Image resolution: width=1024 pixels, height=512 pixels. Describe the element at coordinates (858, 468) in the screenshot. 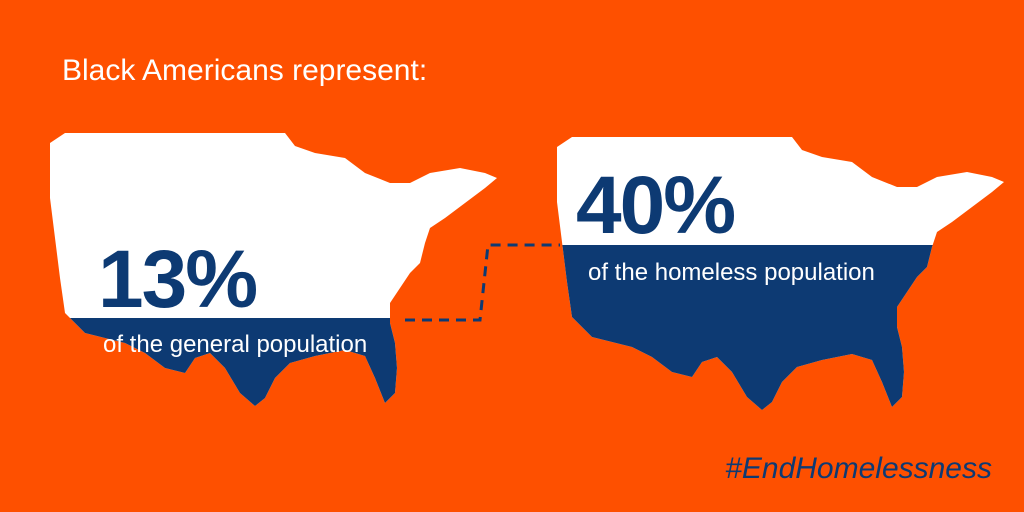

I see `hashtag: #EndHomelessness` at that location.